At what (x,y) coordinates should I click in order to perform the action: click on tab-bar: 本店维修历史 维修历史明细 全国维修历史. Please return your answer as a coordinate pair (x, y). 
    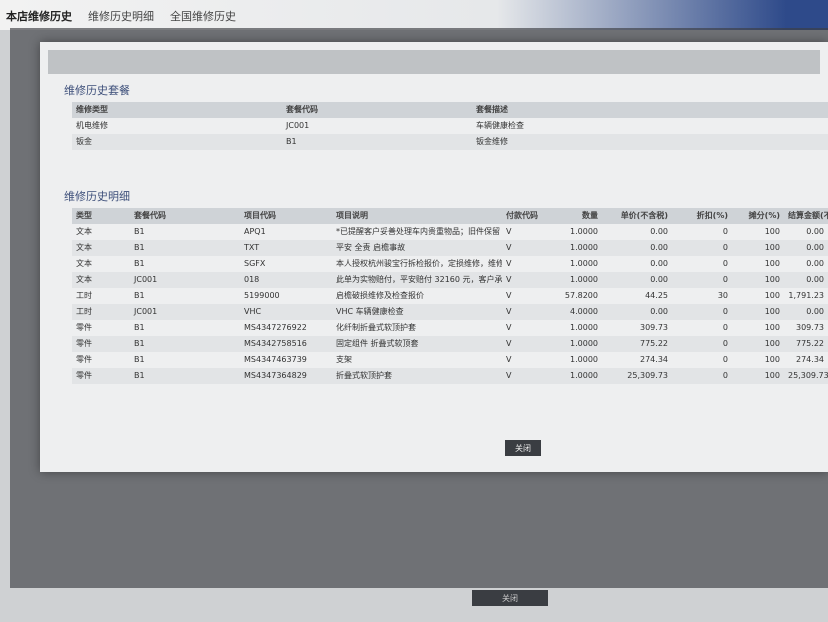
    Looking at the image, I should click on (414, 15).